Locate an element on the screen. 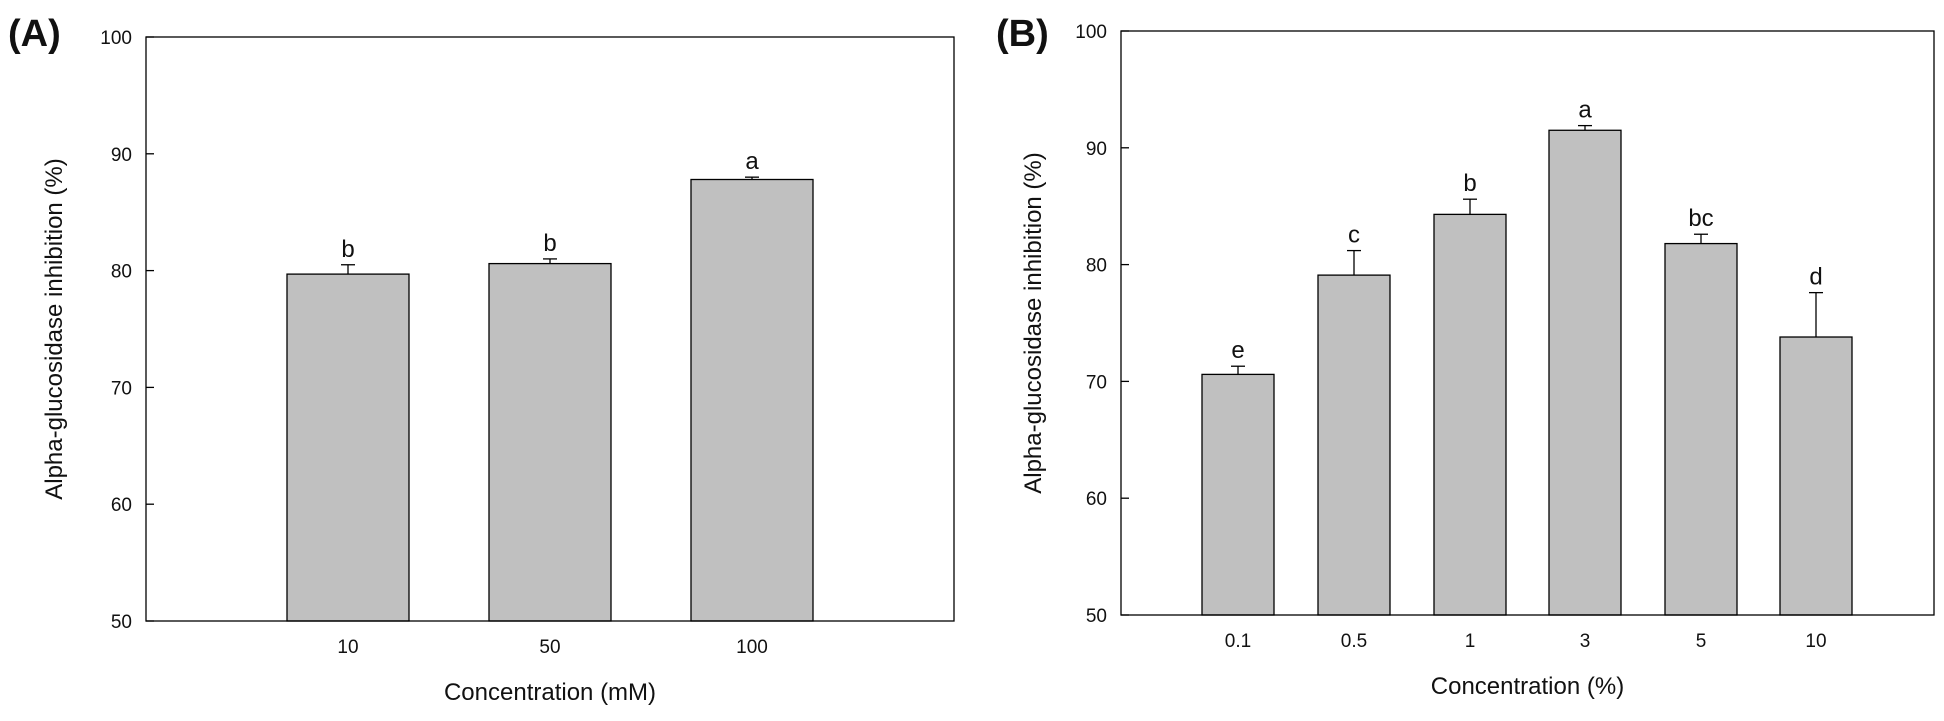  panel-label: (A) is located at coordinates (34, 34).